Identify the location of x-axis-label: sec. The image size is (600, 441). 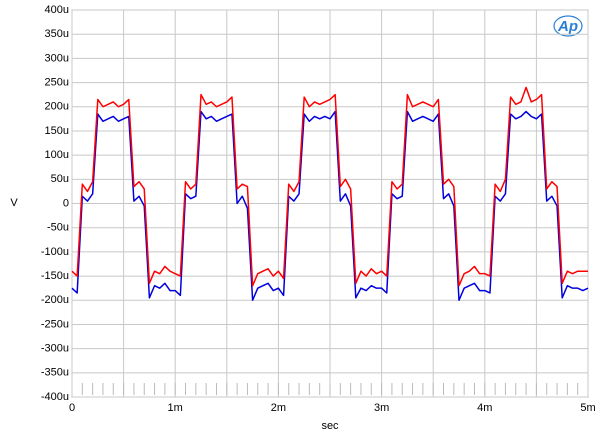
(330, 426).